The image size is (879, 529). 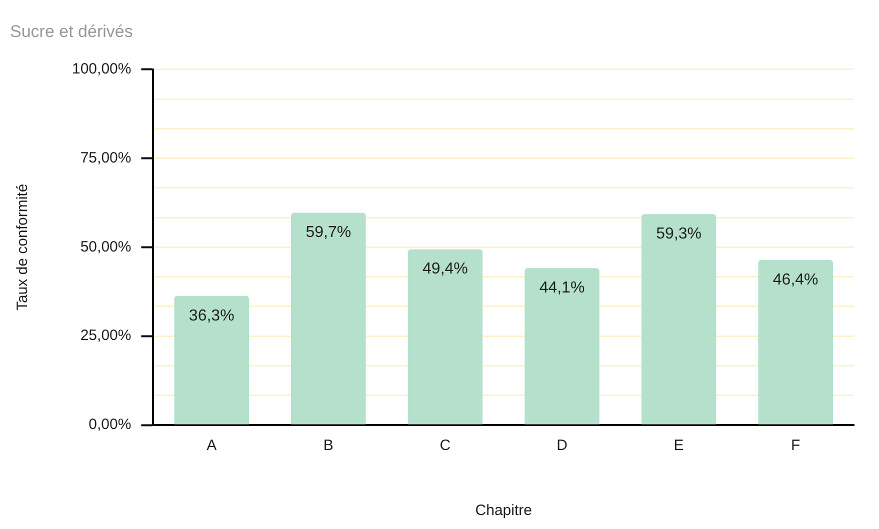 I want to click on x-tick-label: B, so click(x=328, y=445).